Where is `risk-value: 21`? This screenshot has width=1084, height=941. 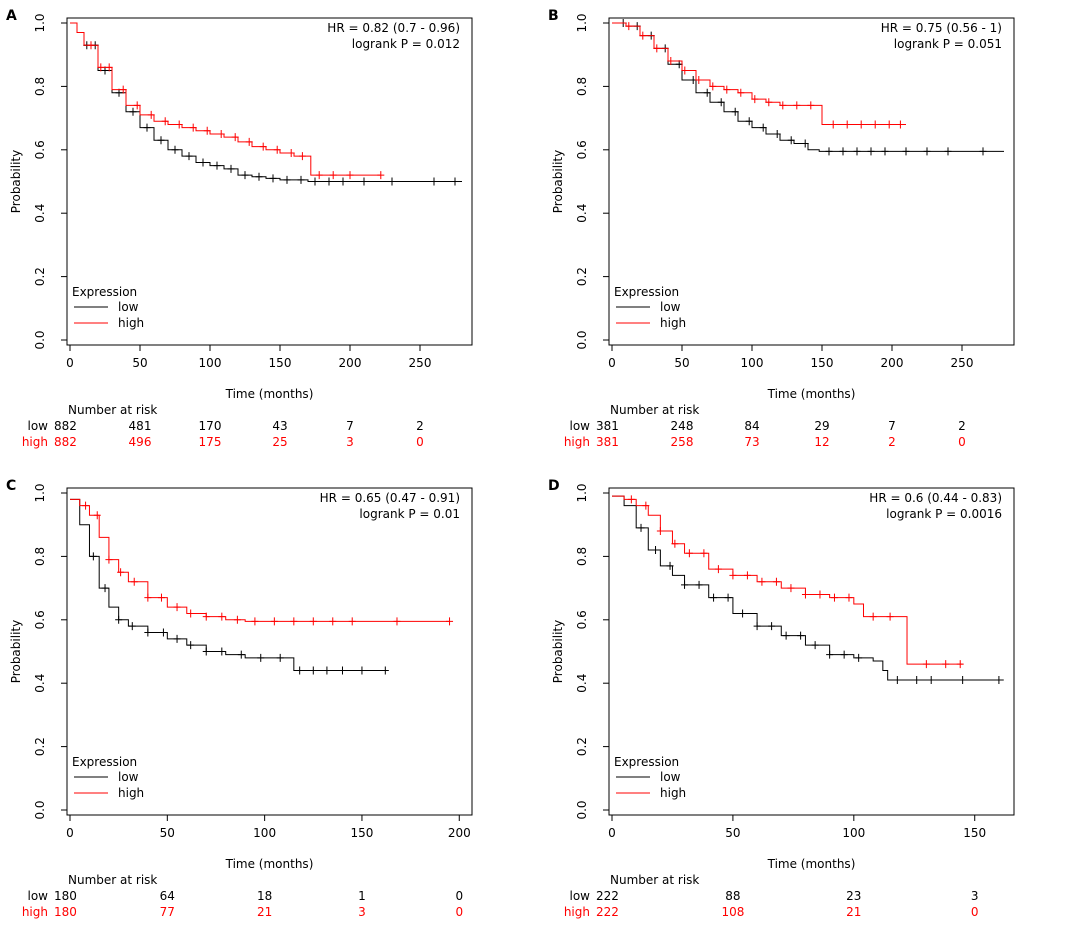 risk-value: 21 is located at coordinates (264, 912).